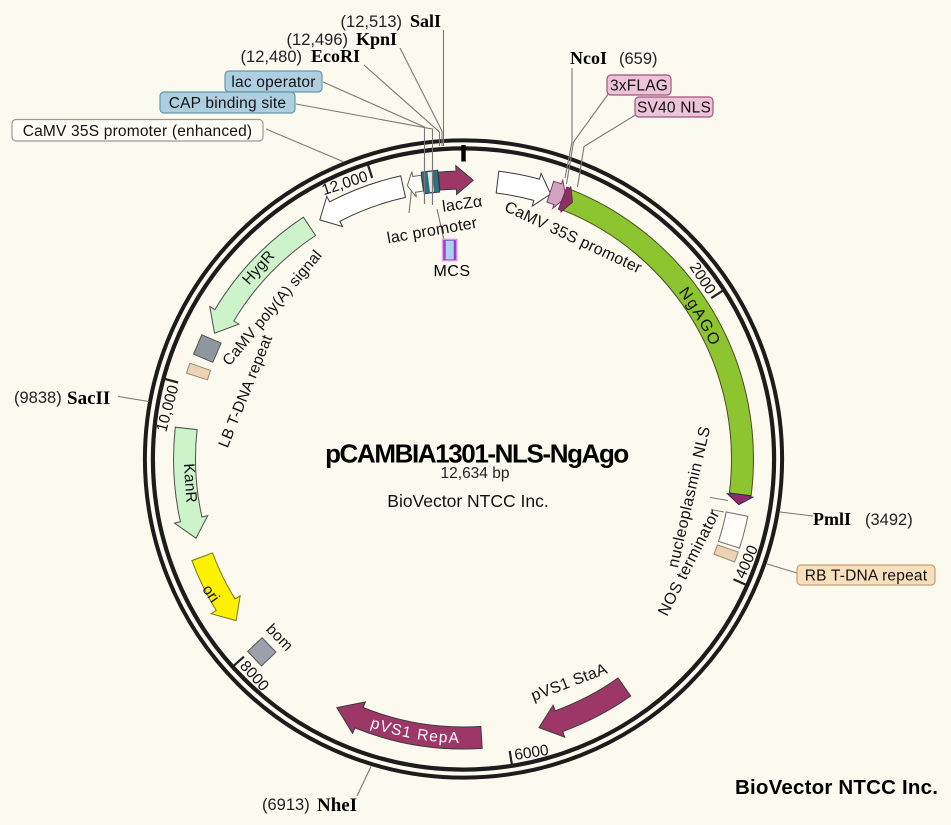 The width and height of the screenshot is (951, 825). I want to click on svg-text: KpnI, so click(376, 39).